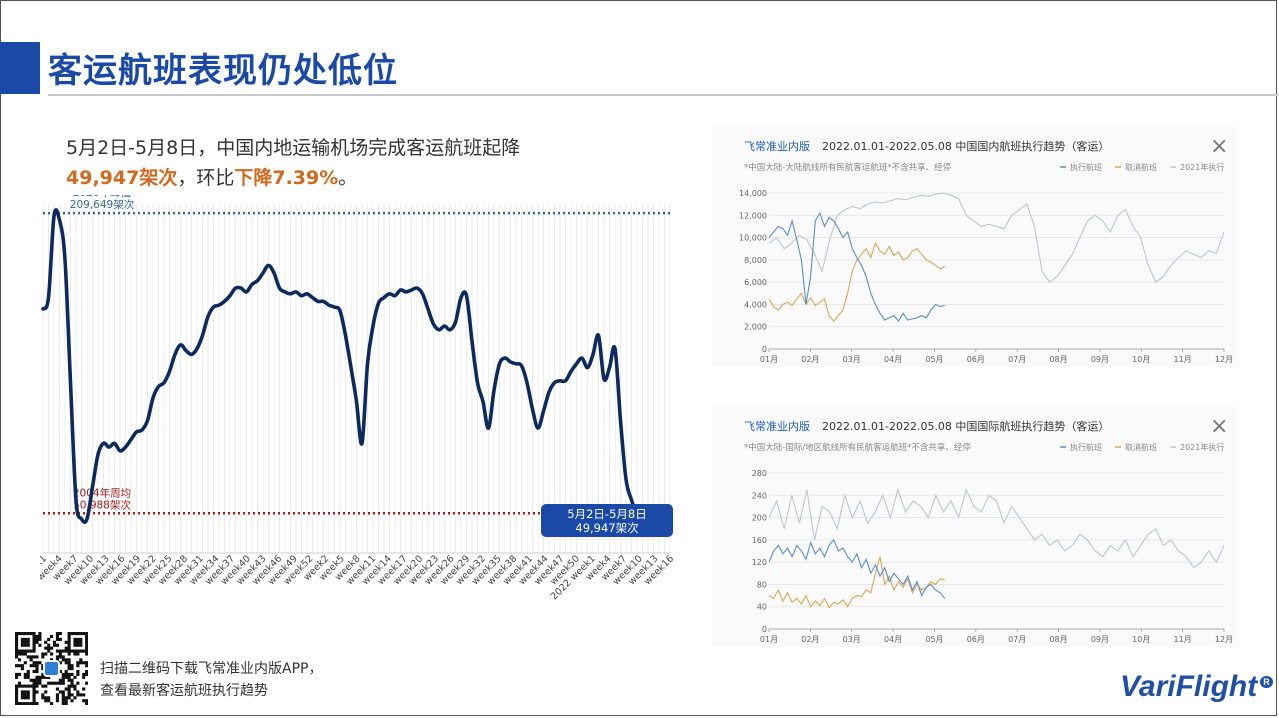  I want to click on x-tick-label: 01月, so click(769, 639).